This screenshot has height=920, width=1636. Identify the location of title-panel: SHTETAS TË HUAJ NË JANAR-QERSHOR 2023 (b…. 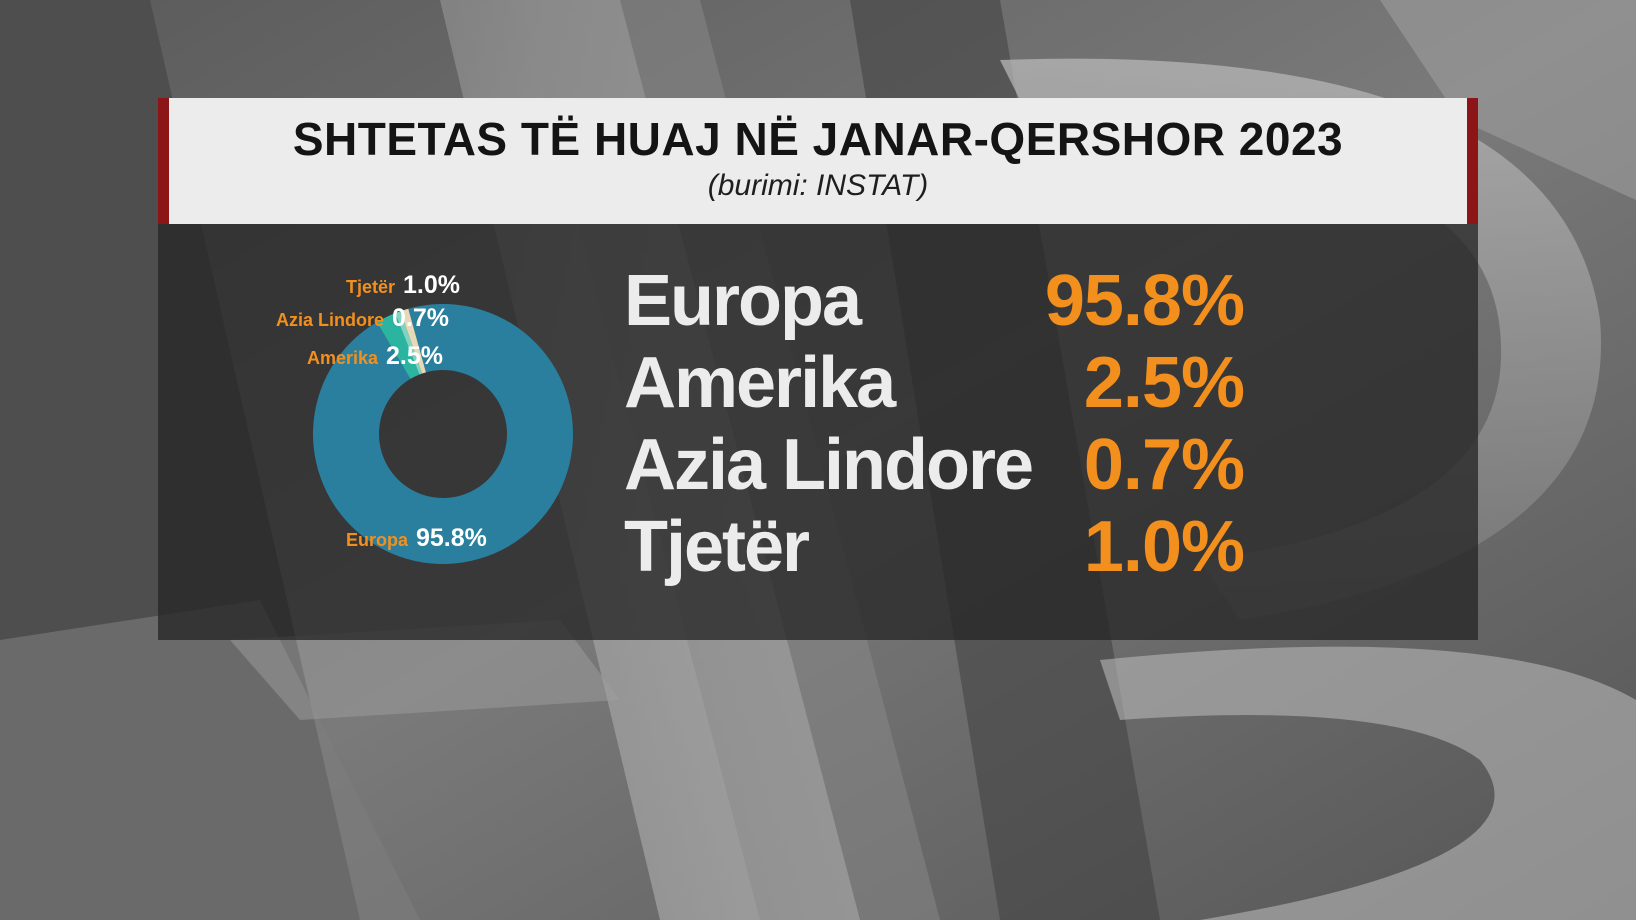
(818, 161).